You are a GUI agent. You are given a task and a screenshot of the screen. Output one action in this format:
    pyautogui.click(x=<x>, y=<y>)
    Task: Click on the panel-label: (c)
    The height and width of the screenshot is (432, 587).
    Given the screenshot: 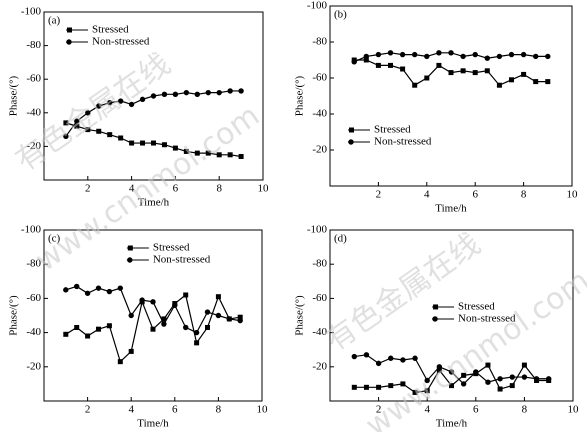 What is the action you would take?
    pyautogui.click(x=54, y=239)
    